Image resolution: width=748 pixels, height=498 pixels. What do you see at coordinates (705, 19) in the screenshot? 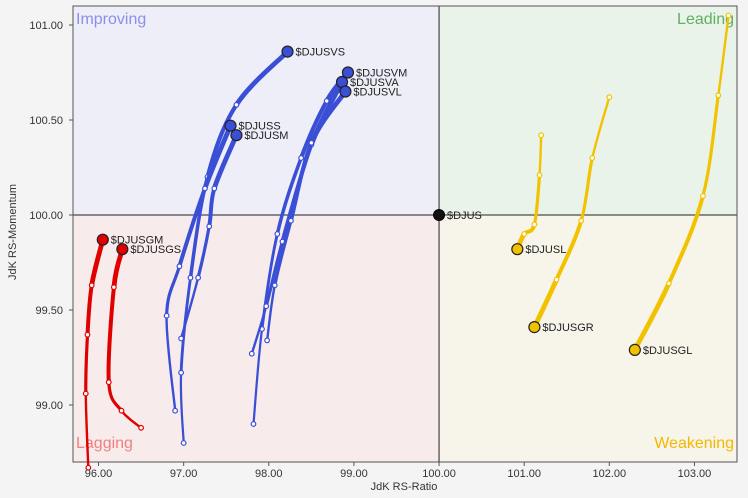
I see `quadrant-label-leading: Leading` at bounding box center [705, 19].